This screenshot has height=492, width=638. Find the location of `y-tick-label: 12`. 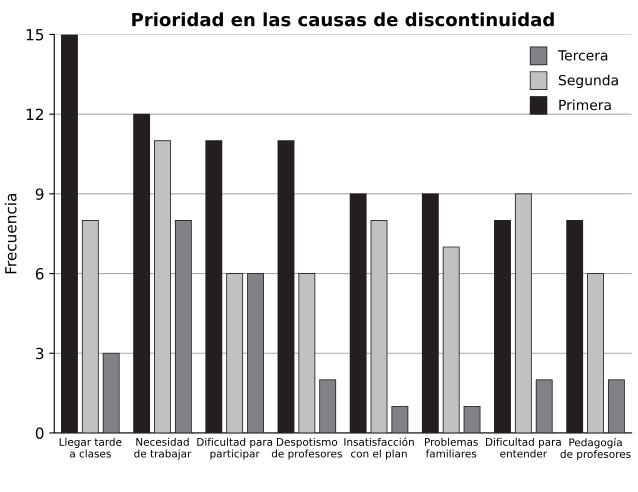

y-tick-label: 12 is located at coordinates (34, 114).